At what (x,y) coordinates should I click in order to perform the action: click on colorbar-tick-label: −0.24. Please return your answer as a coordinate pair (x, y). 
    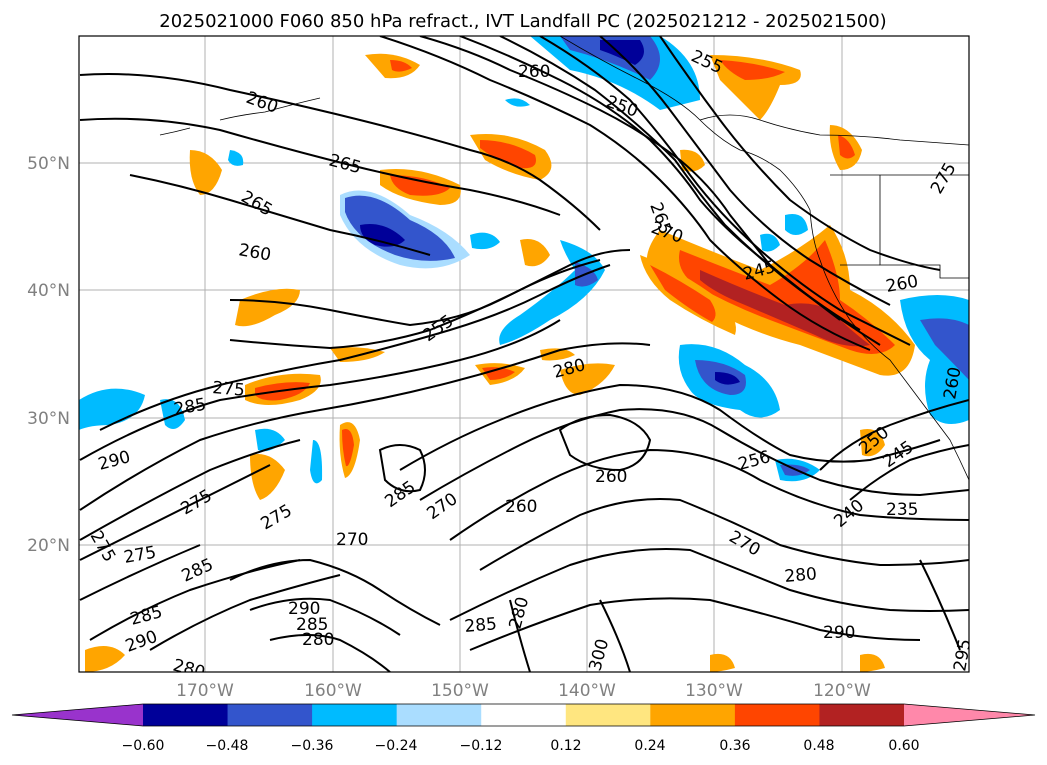
    Looking at the image, I should click on (396, 746).